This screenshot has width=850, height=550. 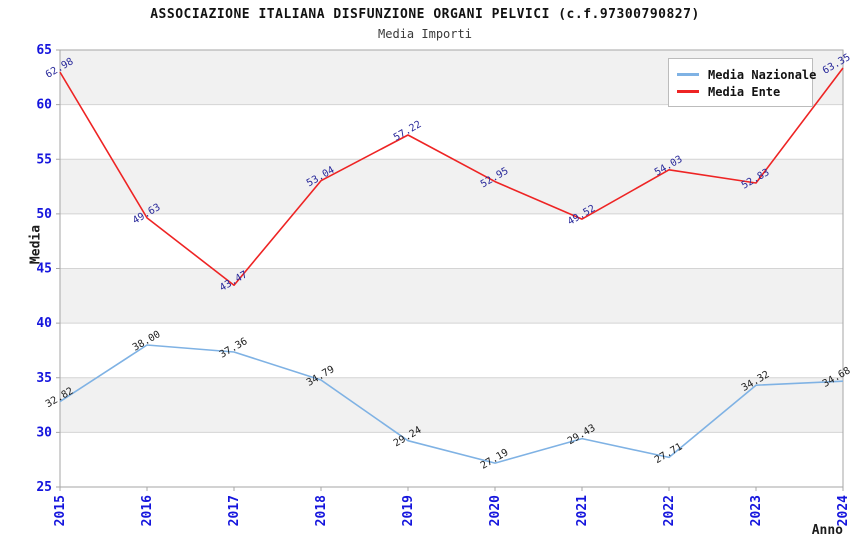 What do you see at coordinates (36, 244) in the screenshot?
I see `y-axis-title: Media` at bounding box center [36, 244].